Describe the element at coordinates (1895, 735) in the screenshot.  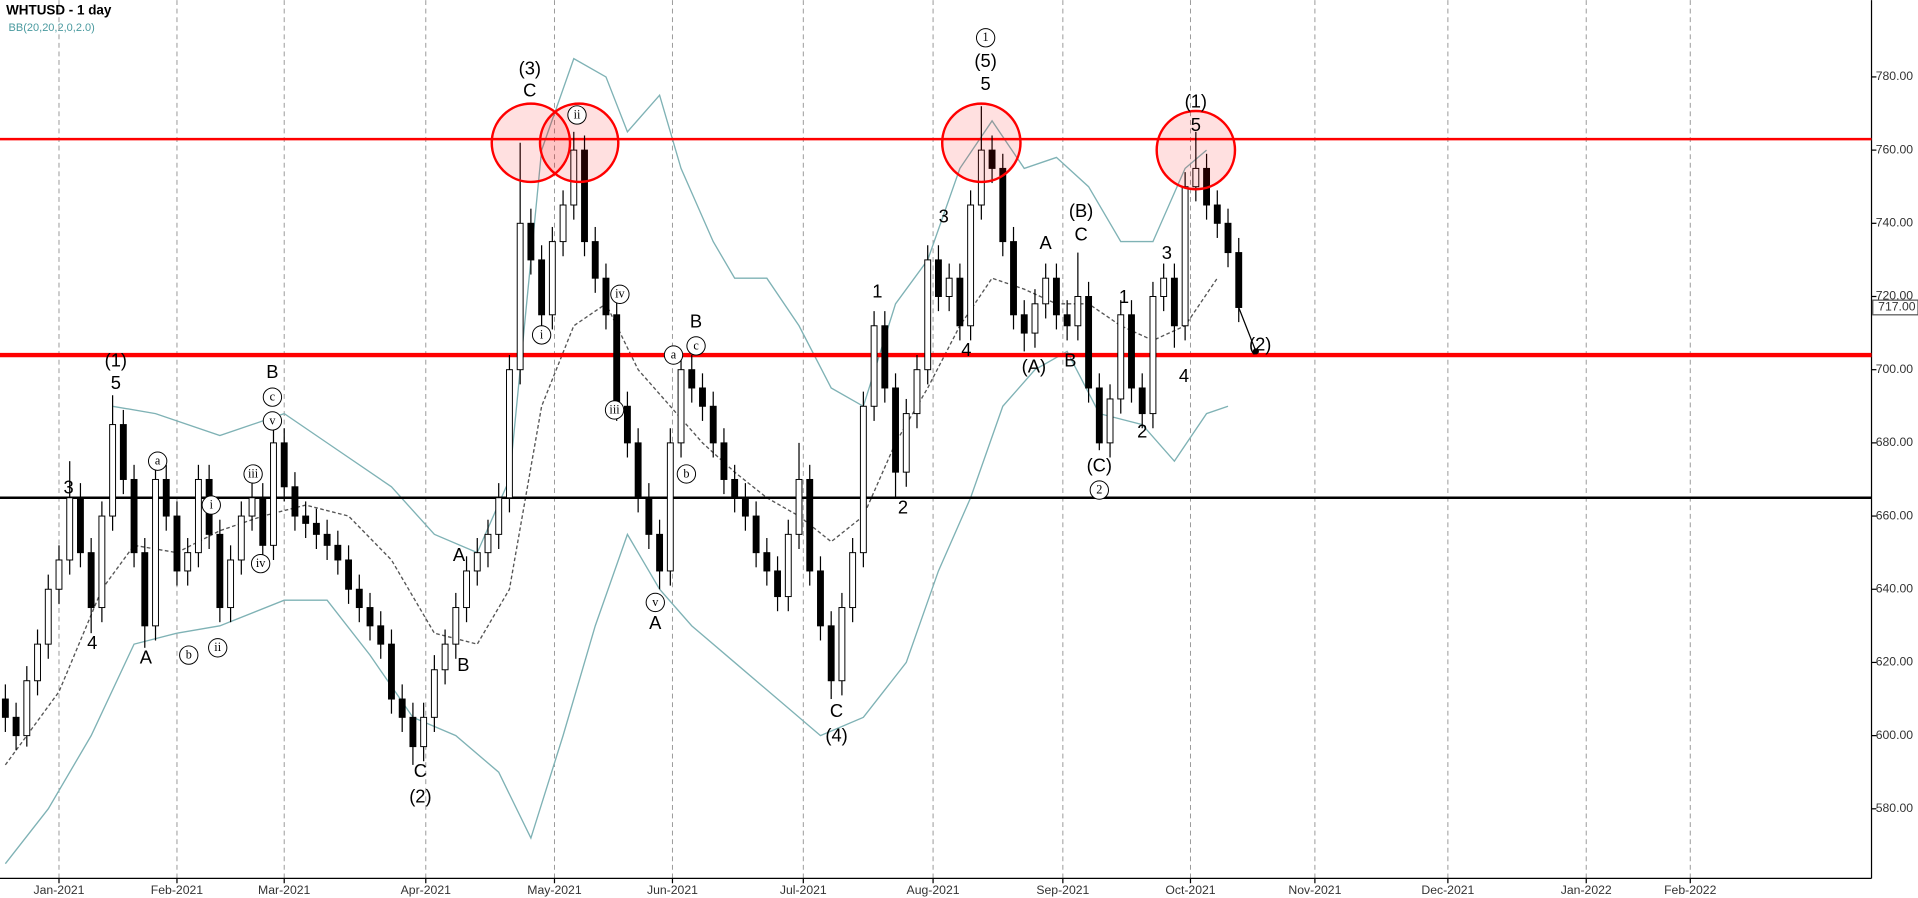
I see `y-tick-label: 600.00` at that location.